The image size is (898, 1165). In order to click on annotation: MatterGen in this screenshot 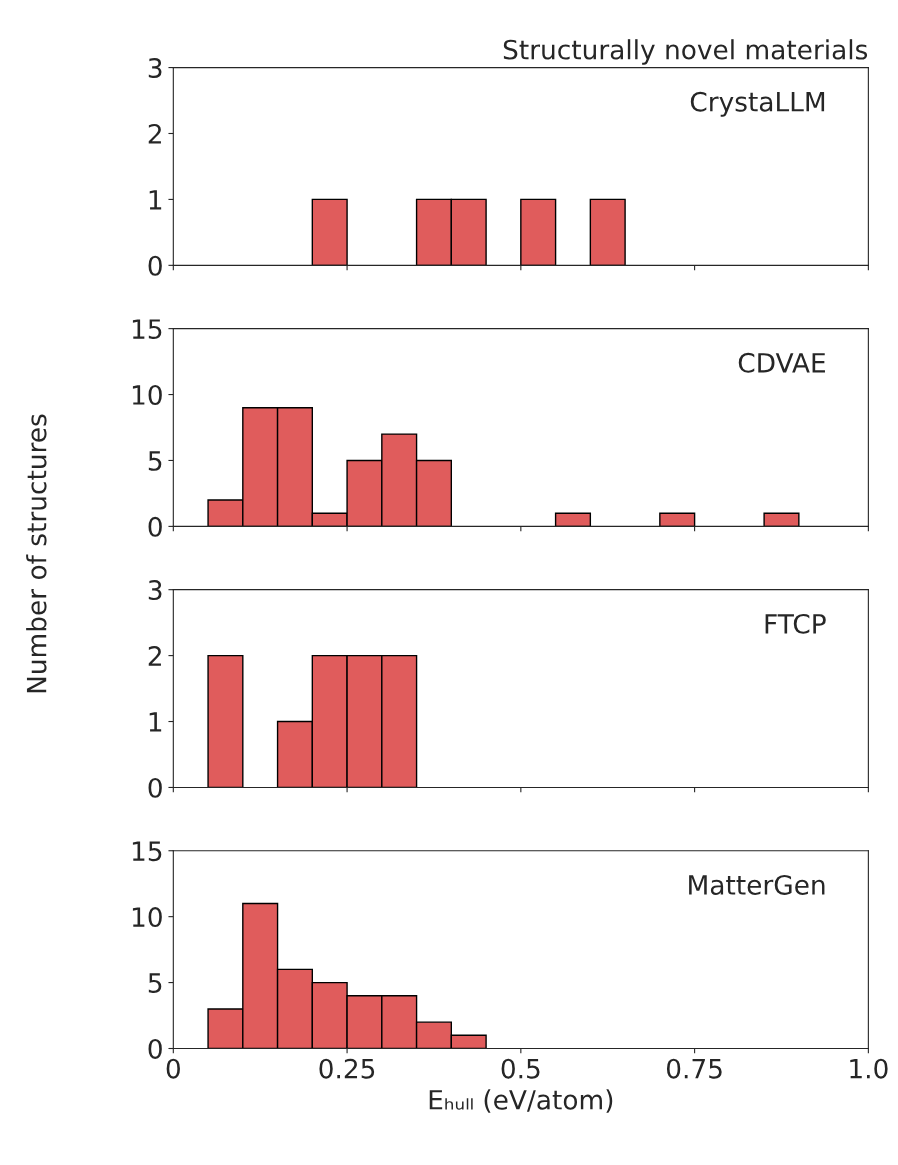, I will do `click(757, 884)`.